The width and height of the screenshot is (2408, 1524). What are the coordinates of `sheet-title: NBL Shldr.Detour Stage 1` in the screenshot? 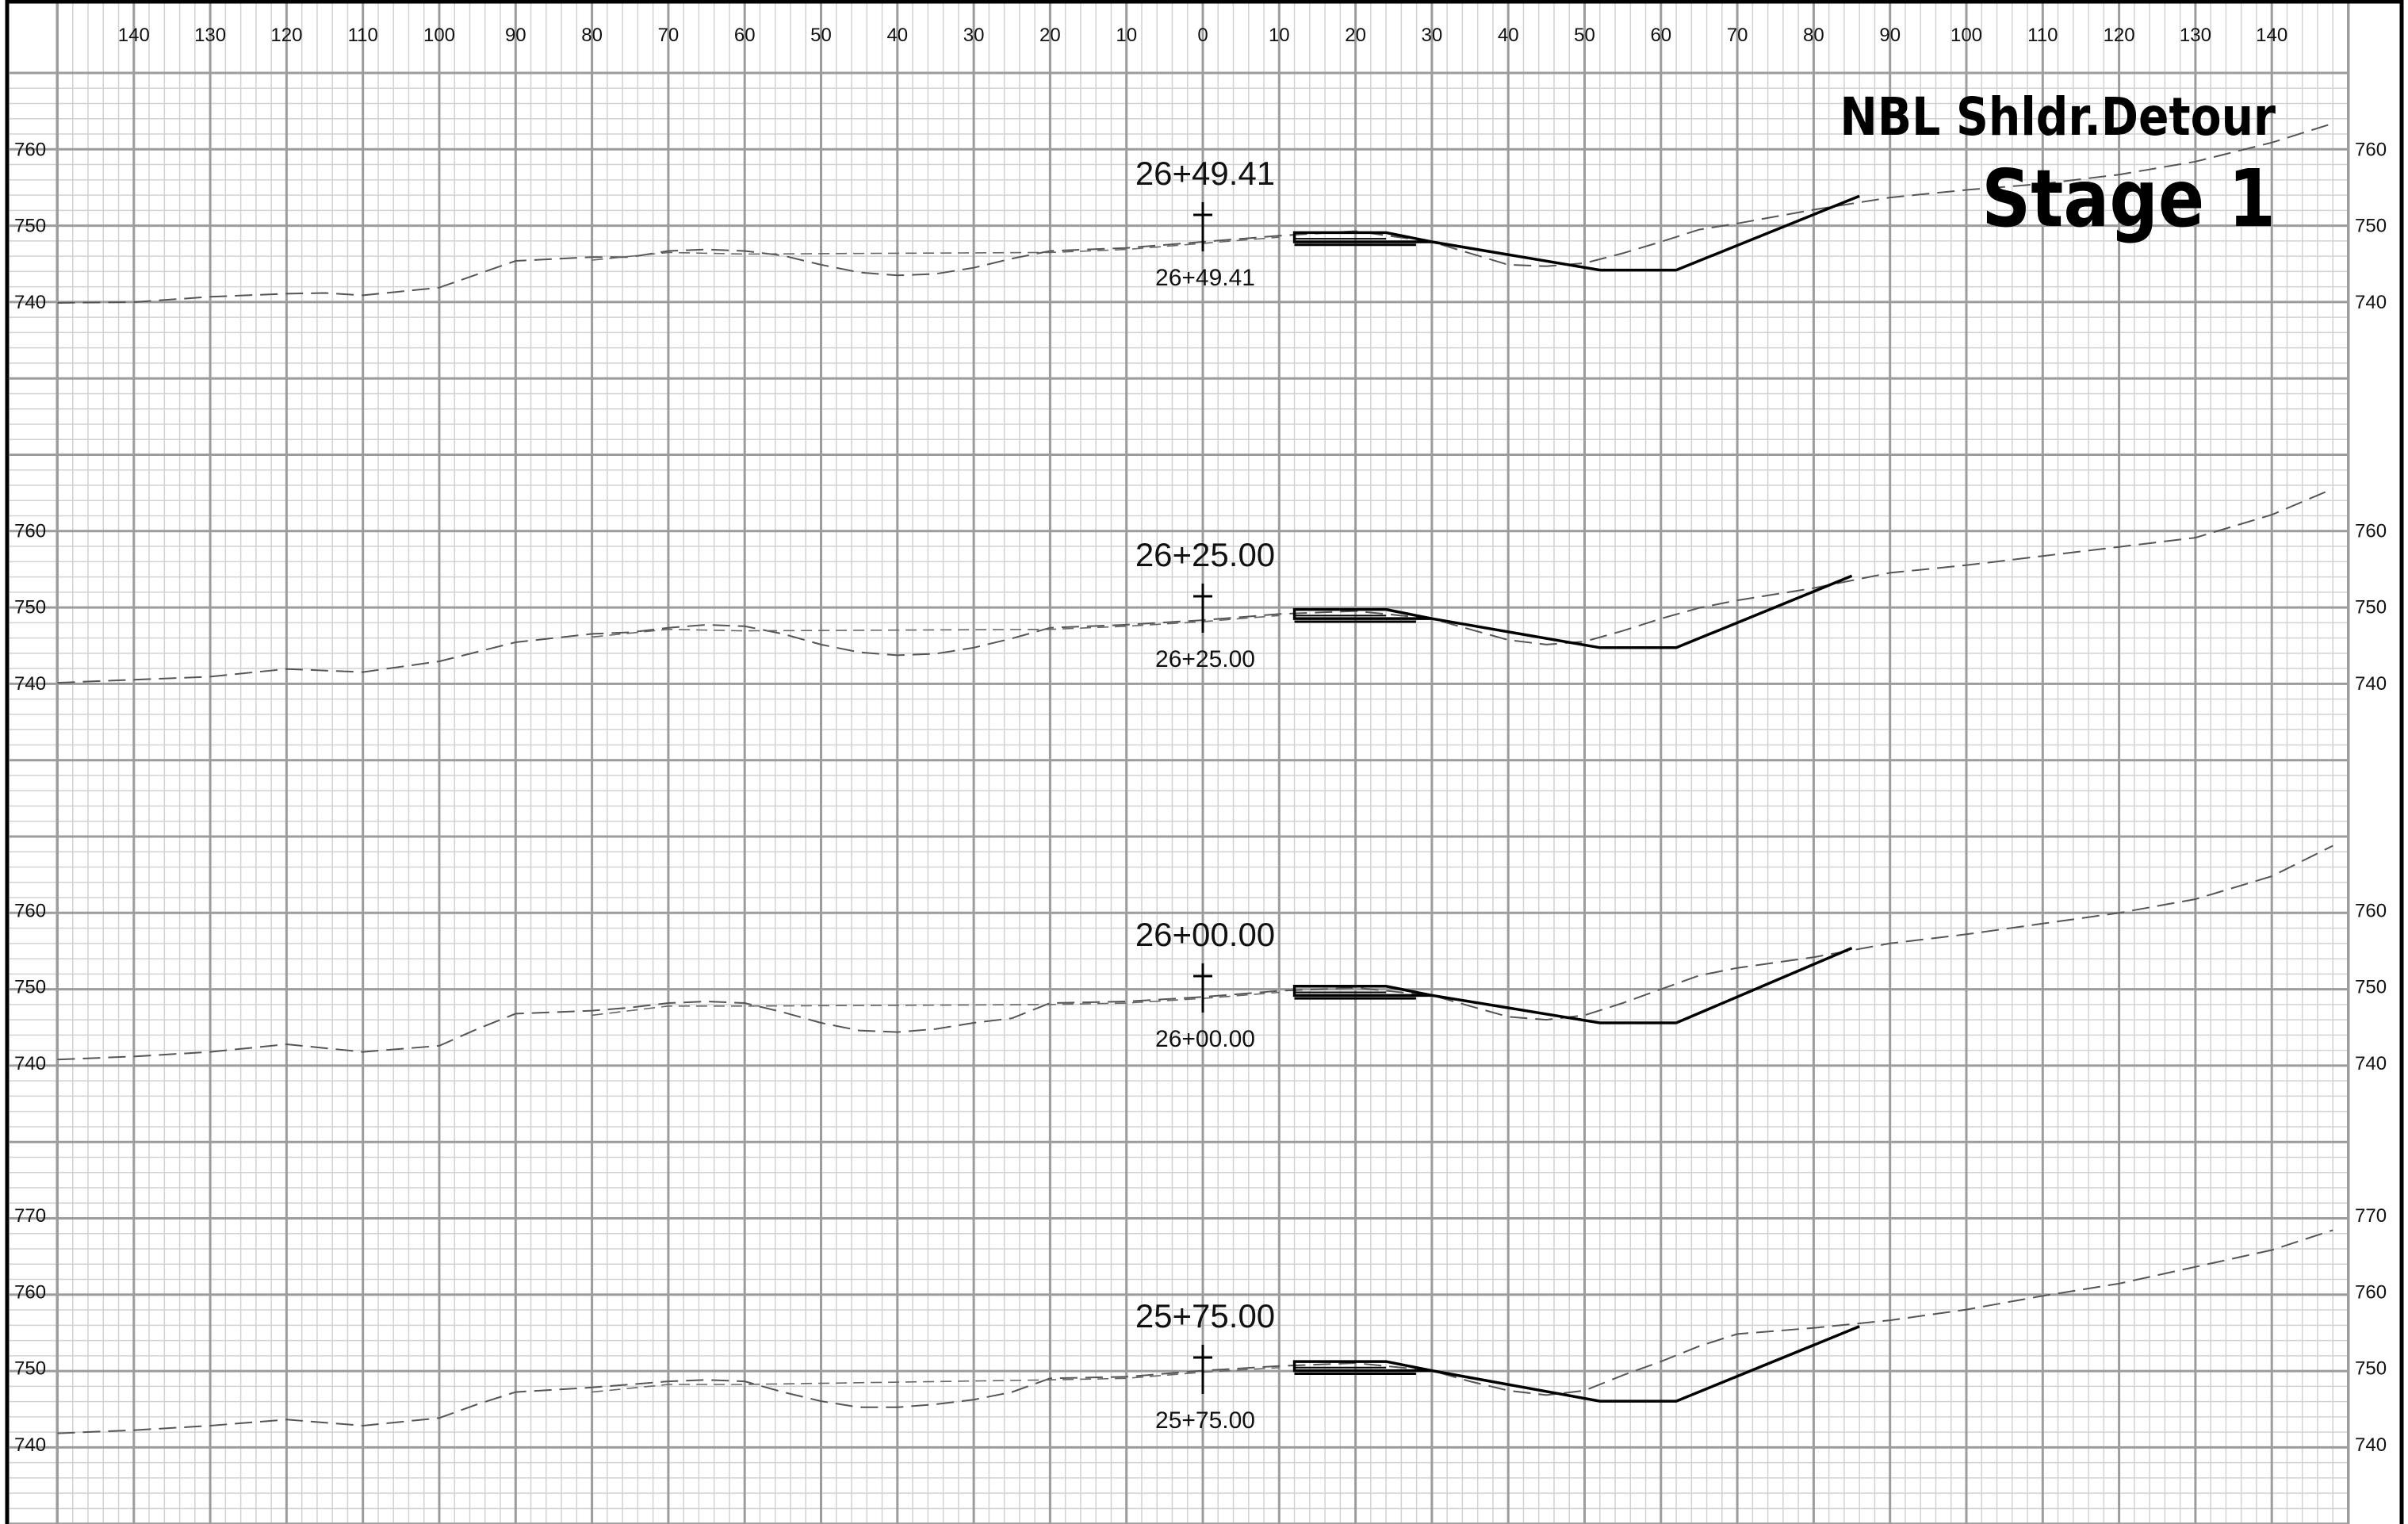 It's located at (2057, 165).